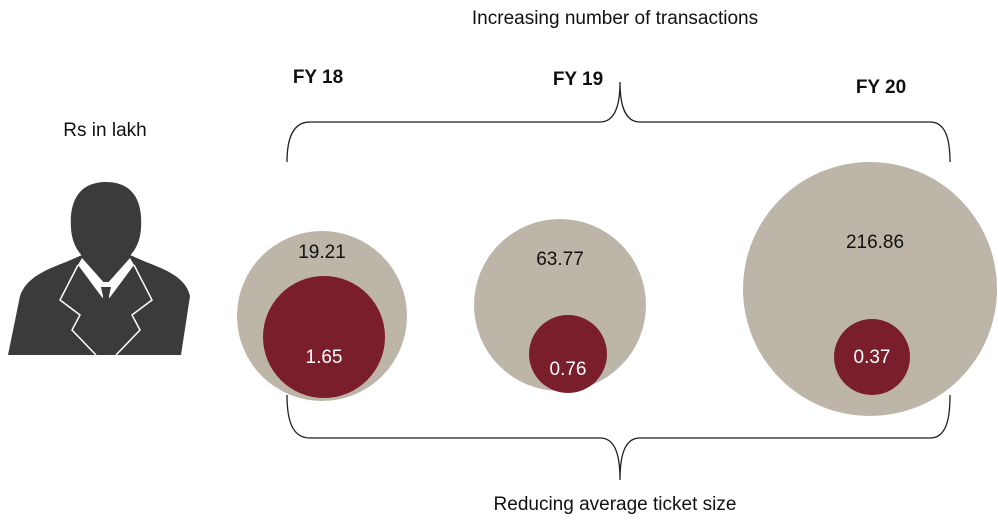  Describe the element at coordinates (881, 87) in the screenshot. I see `year-label: FY 20` at that location.